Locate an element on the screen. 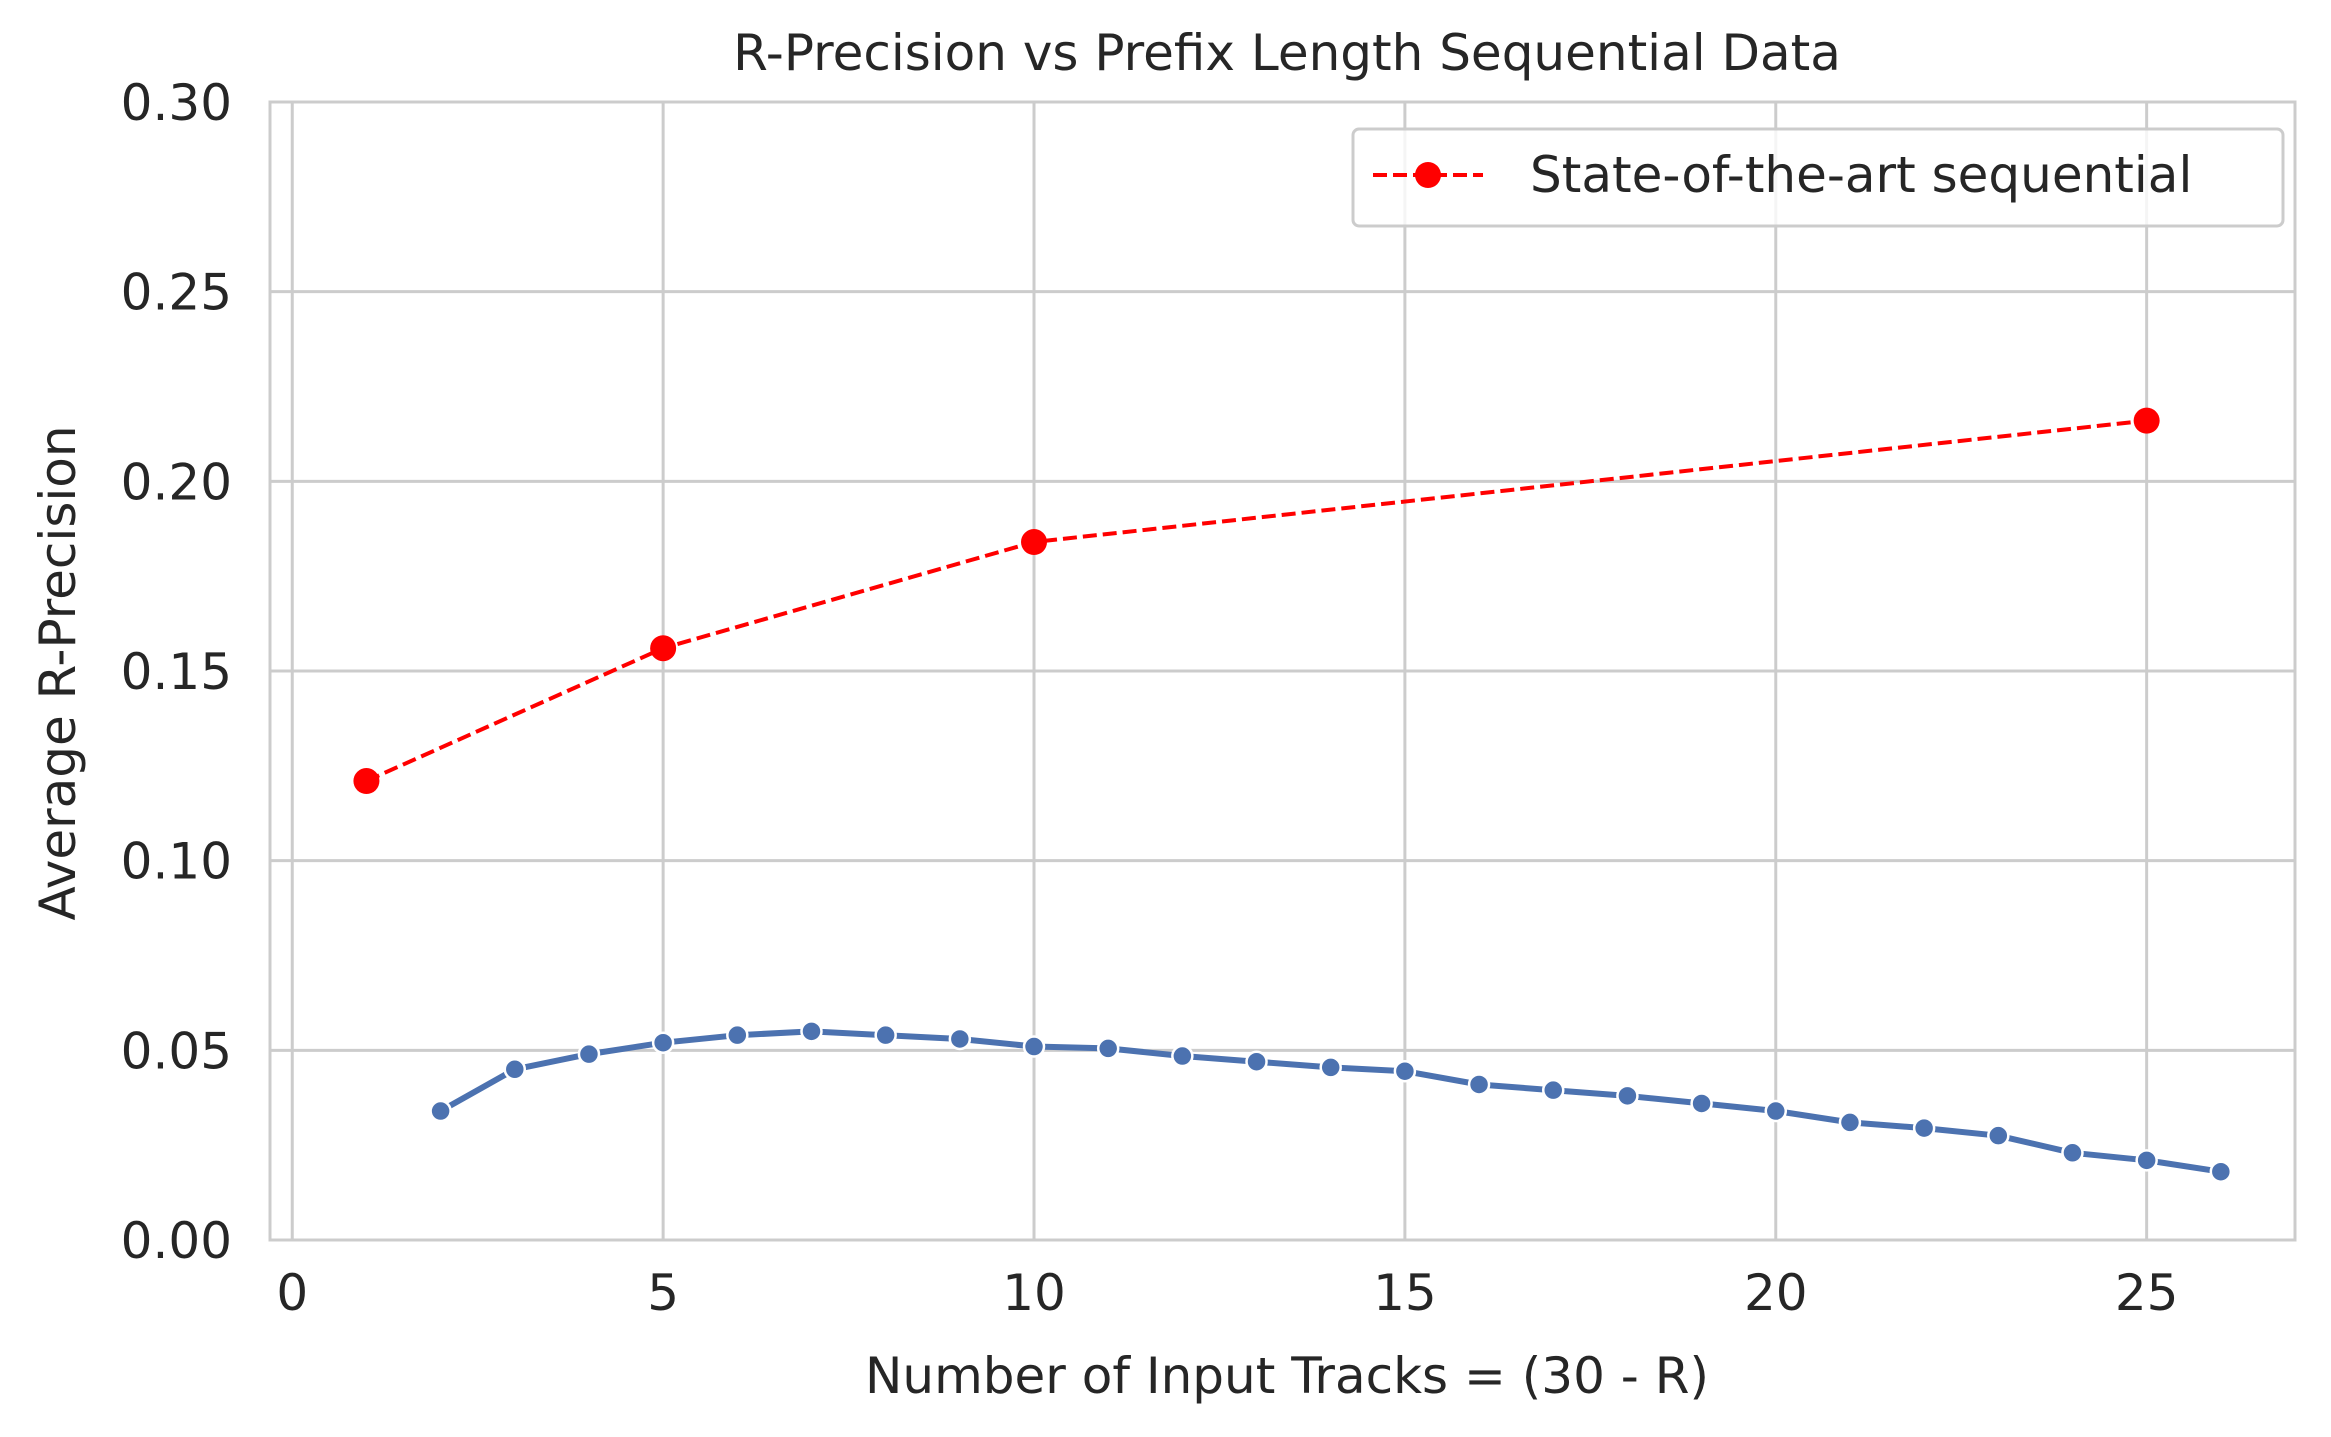 Image resolution: width=2331 pixels, height=1437 pixels. y-tick-label: 0.20 is located at coordinates (176, 482).